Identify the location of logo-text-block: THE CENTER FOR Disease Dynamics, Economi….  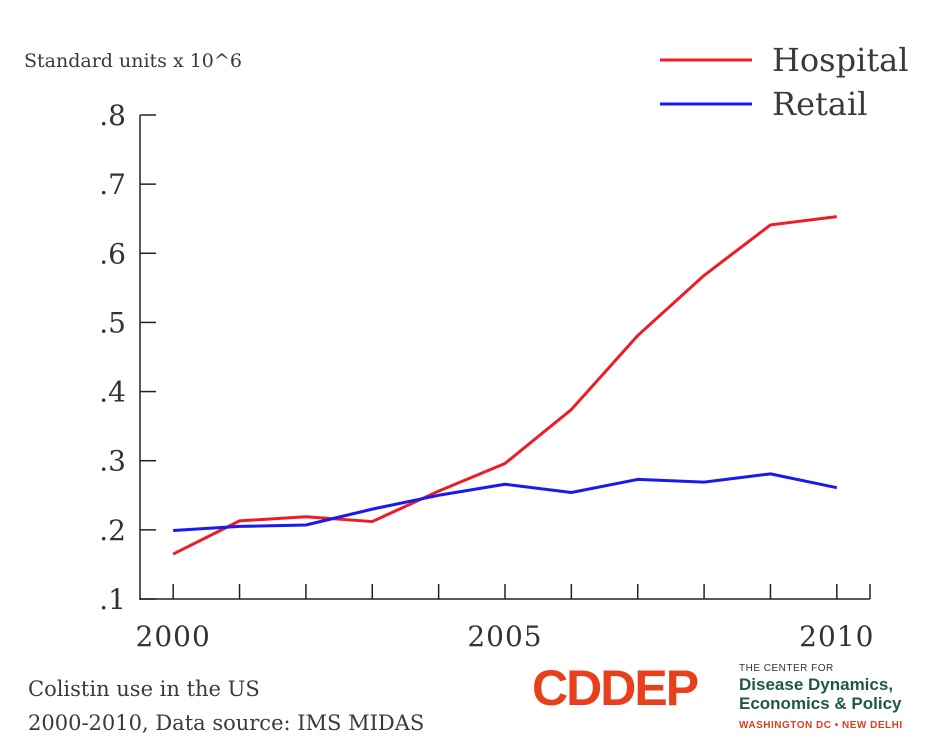
(821, 697).